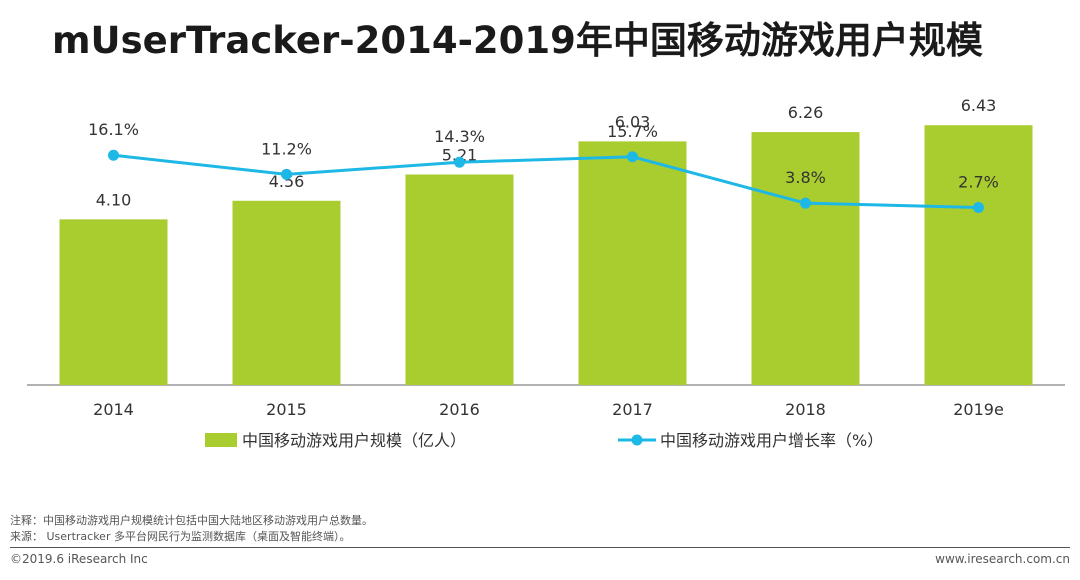  Describe the element at coordinates (180, 536) in the screenshot. I see `chart-source: 来源： Usertracker 多平台网民行为监测数据库（桌面及智能终端）。` at that location.